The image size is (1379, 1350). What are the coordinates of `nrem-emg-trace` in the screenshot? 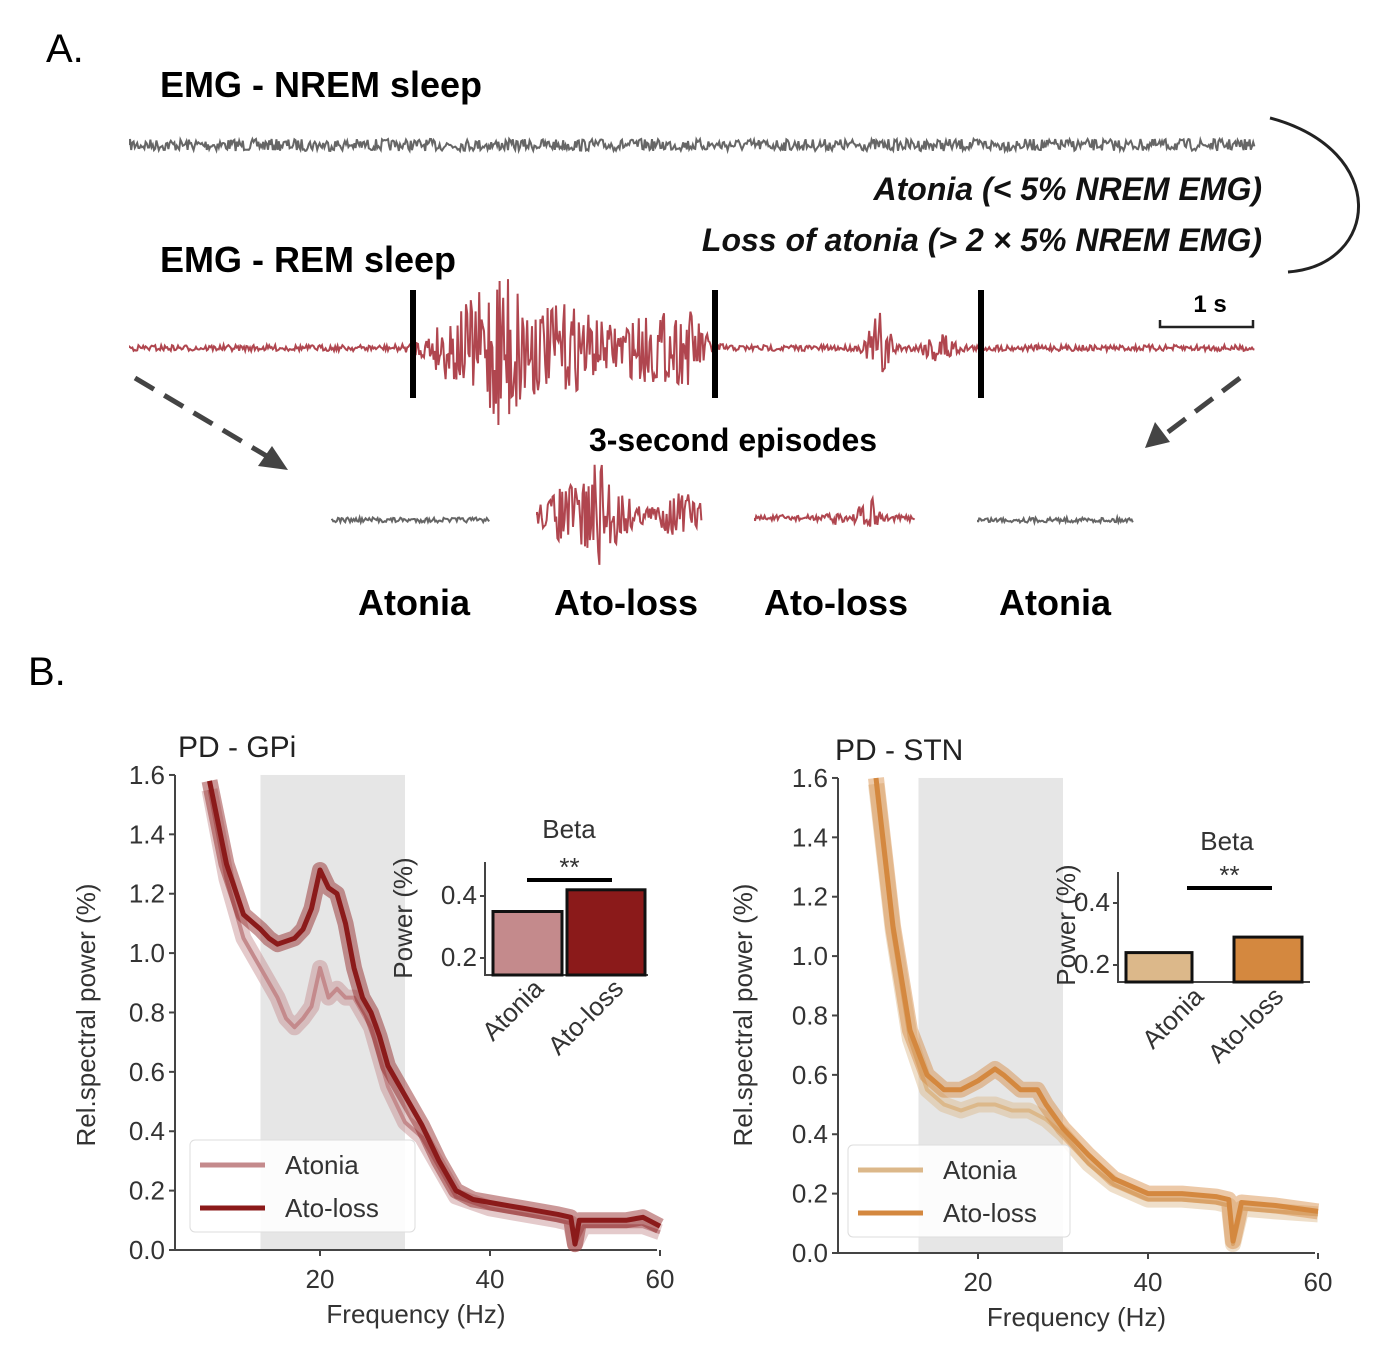 It's located at (692, 145).